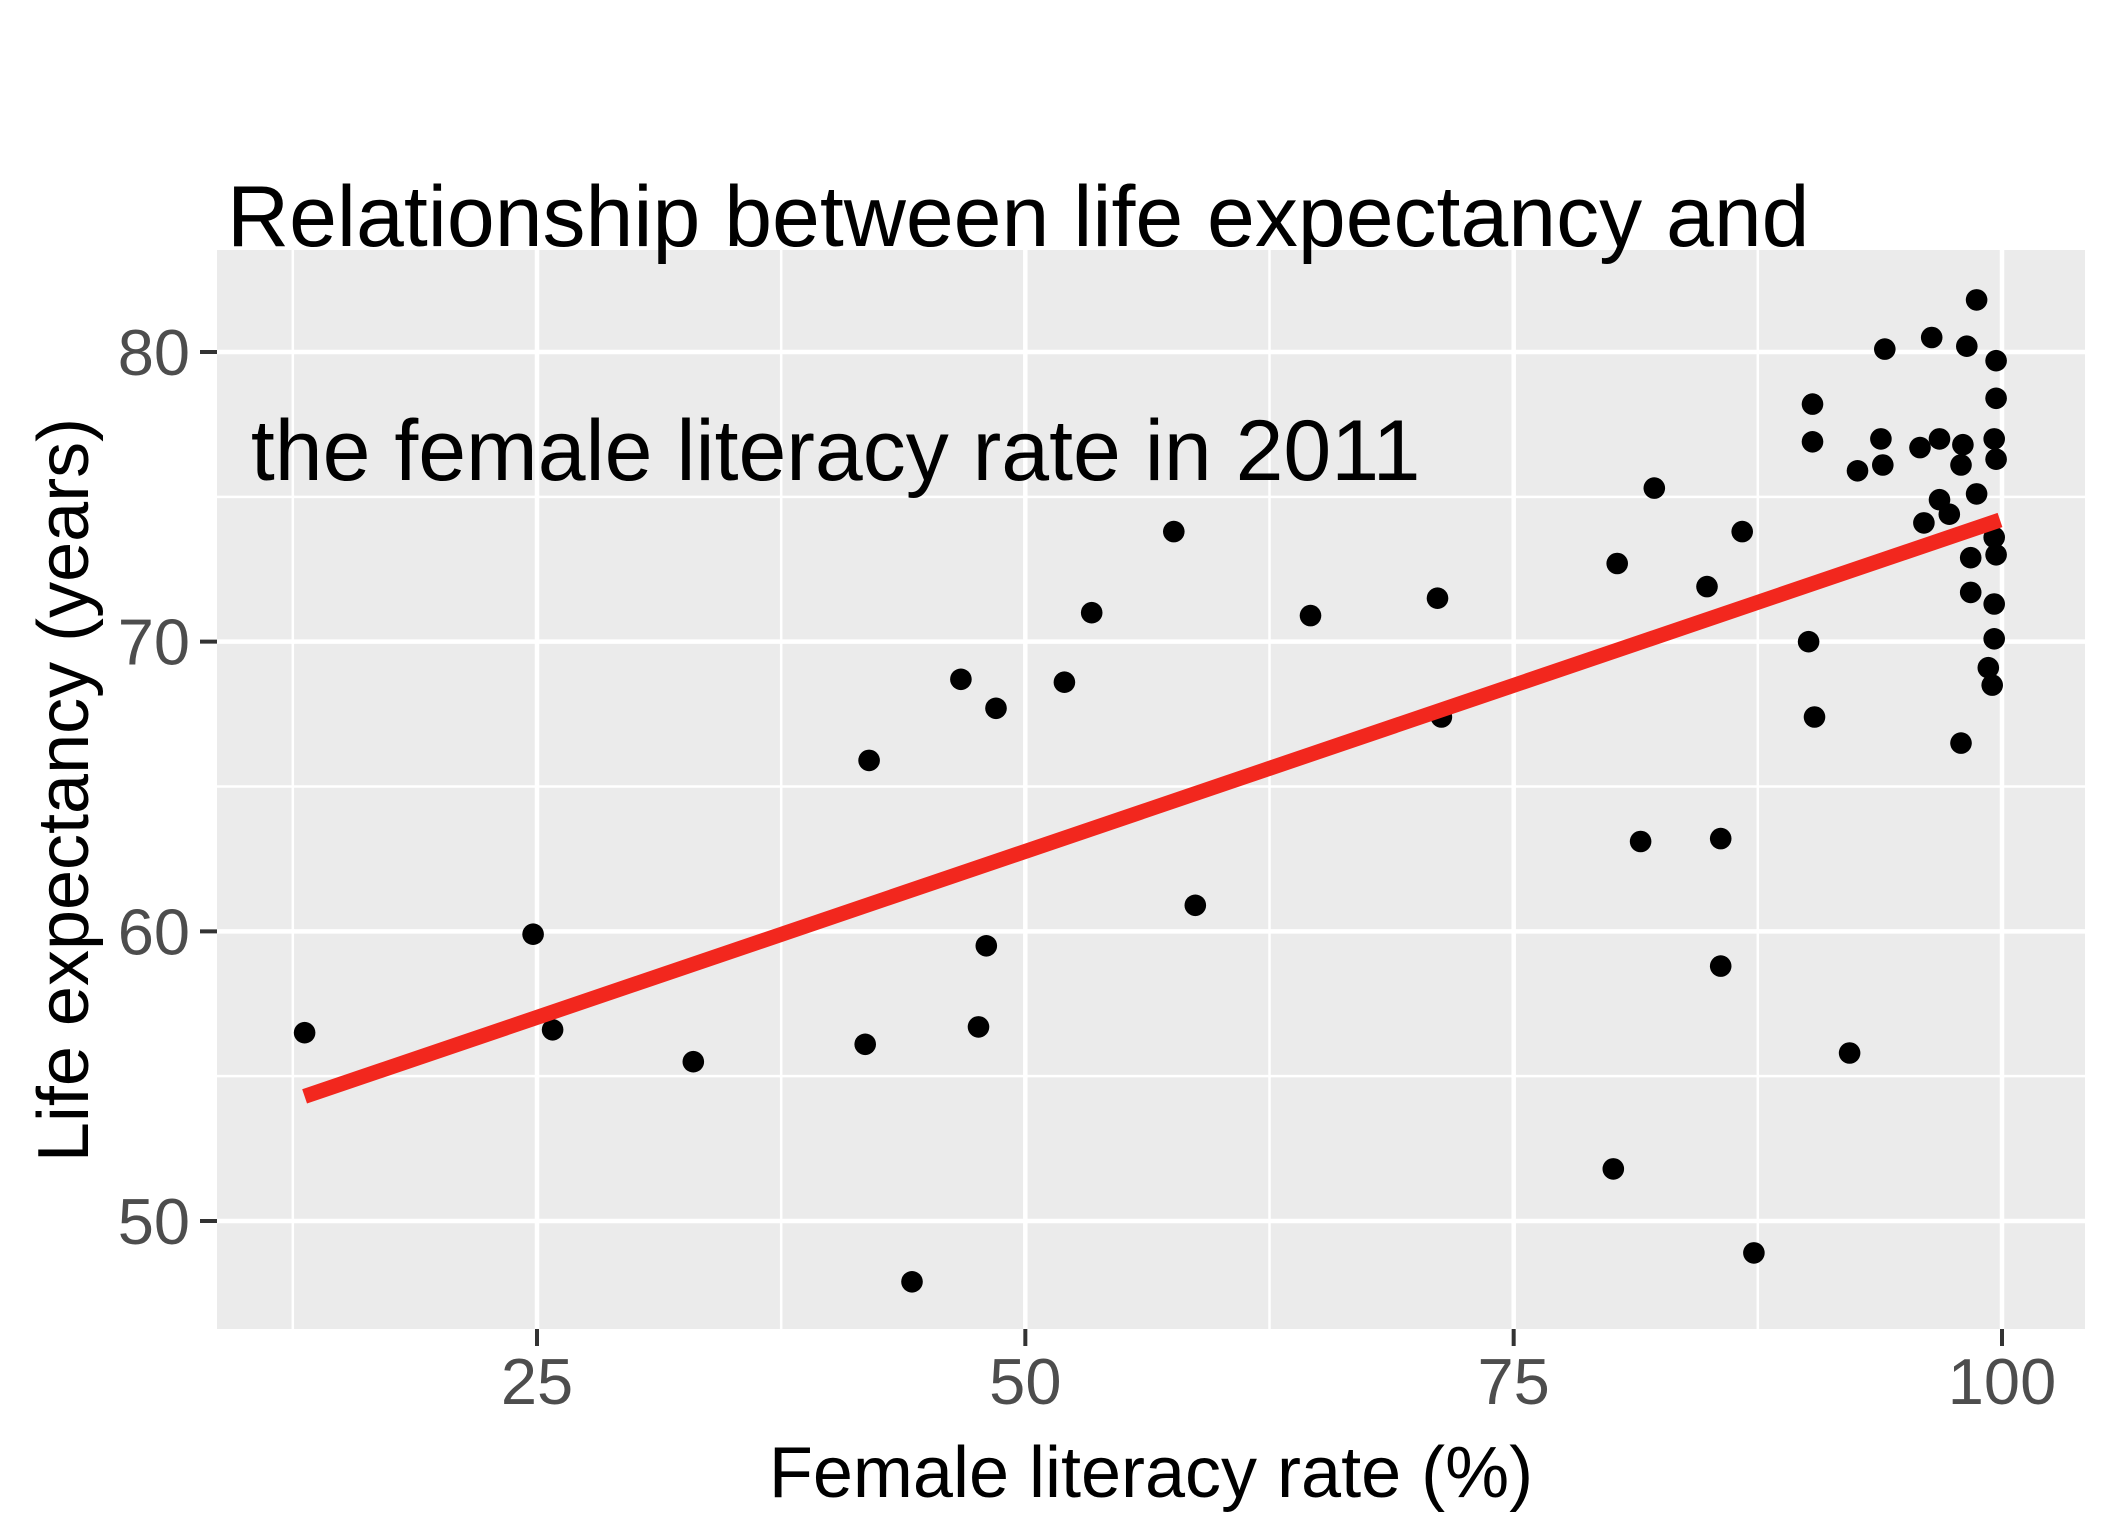 This screenshot has height=1536, width=2112. I want to click on x-tick-label: 100, so click(2002, 1381).